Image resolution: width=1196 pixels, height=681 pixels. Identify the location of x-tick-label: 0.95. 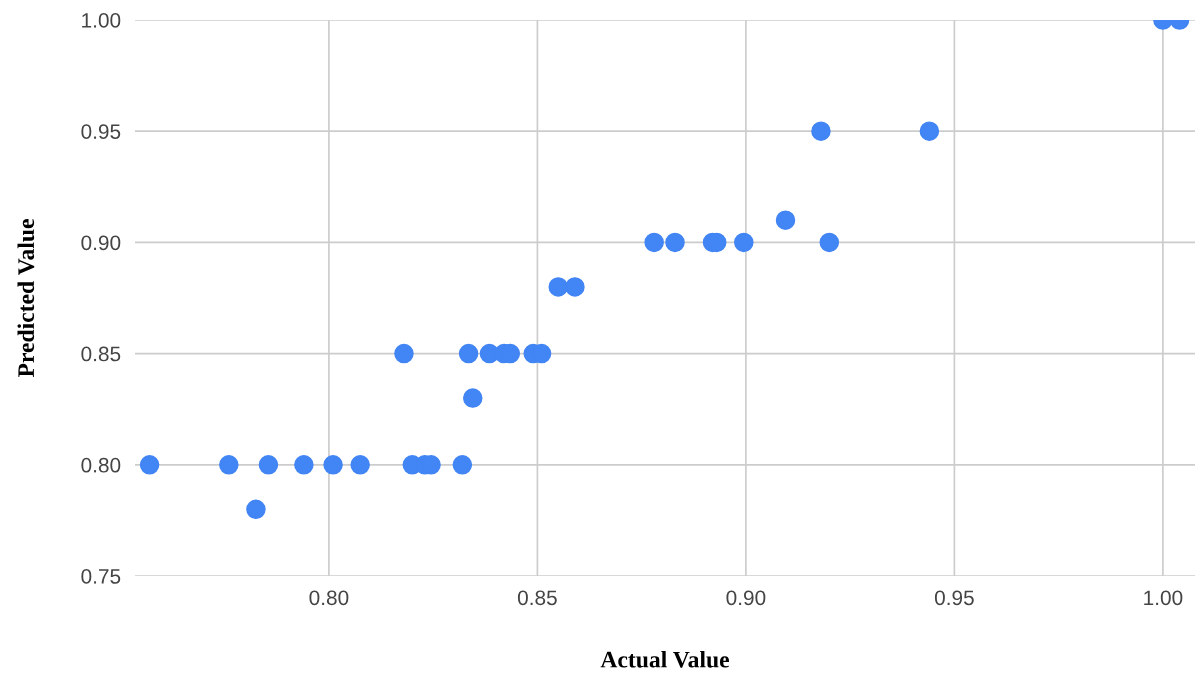
(954, 598).